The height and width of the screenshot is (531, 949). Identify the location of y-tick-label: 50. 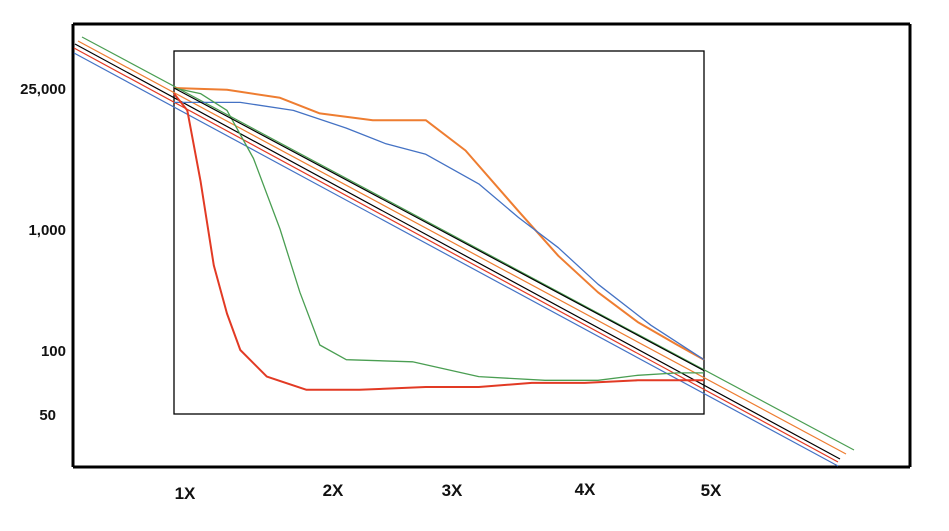
(47, 415).